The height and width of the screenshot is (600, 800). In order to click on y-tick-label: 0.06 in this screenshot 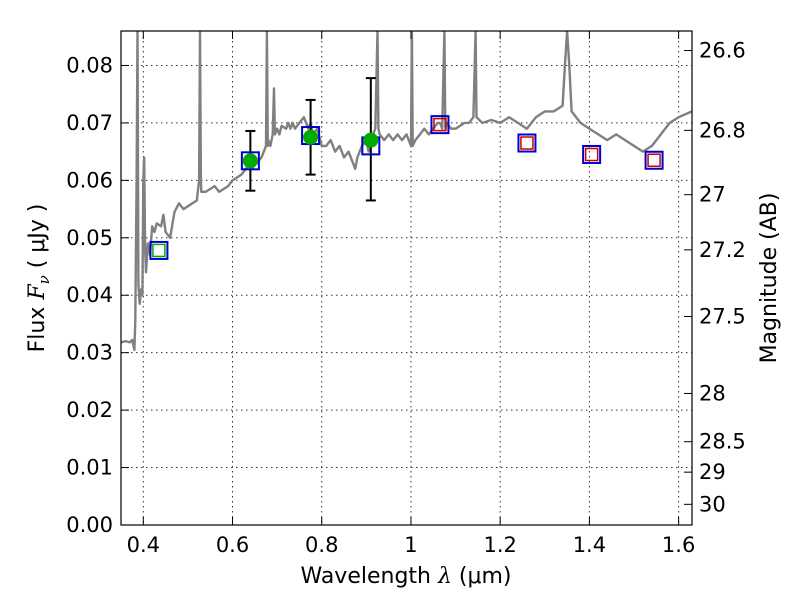, I will do `click(89, 180)`.